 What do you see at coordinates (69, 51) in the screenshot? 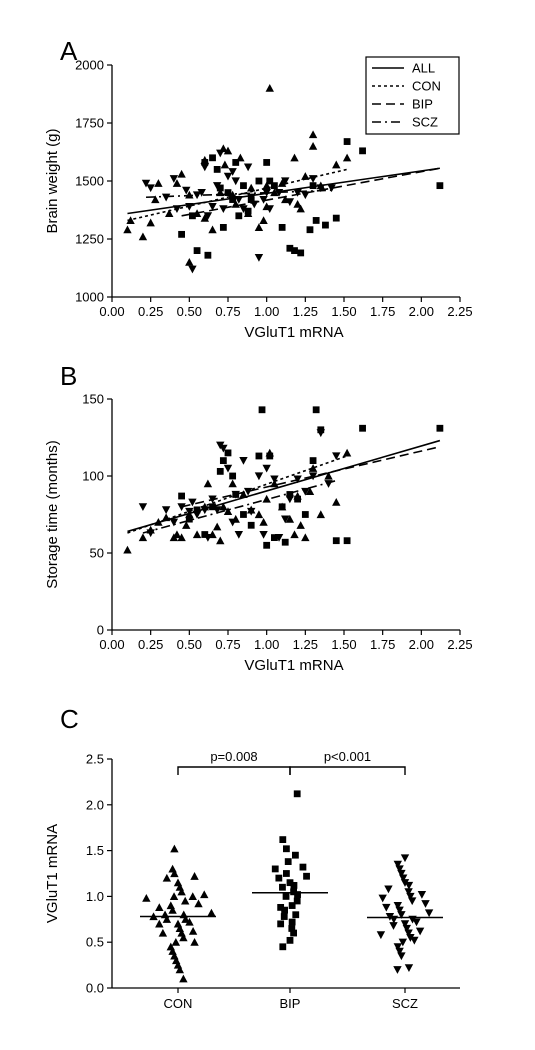
I see `panel-label-a: A` at bounding box center [69, 51].